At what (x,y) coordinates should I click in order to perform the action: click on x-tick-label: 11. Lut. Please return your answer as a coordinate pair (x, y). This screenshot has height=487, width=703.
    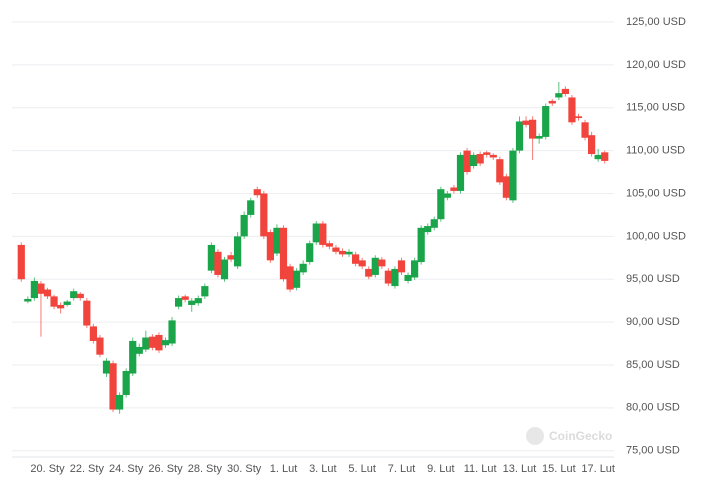
    Looking at the image, I should click on (480, 469).